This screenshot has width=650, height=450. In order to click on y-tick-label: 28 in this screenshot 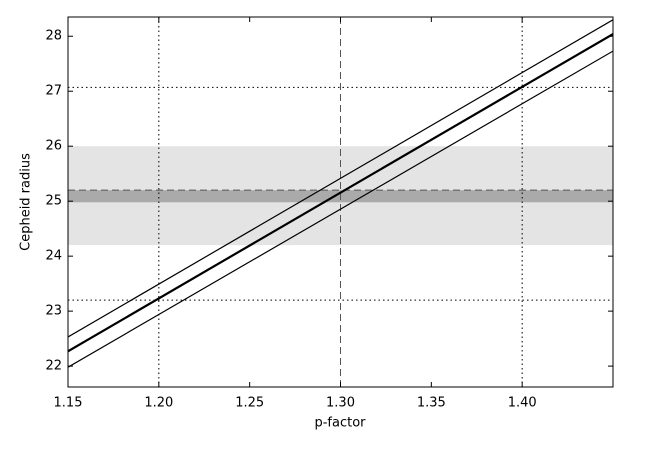, I will do `click(53, 36)`.